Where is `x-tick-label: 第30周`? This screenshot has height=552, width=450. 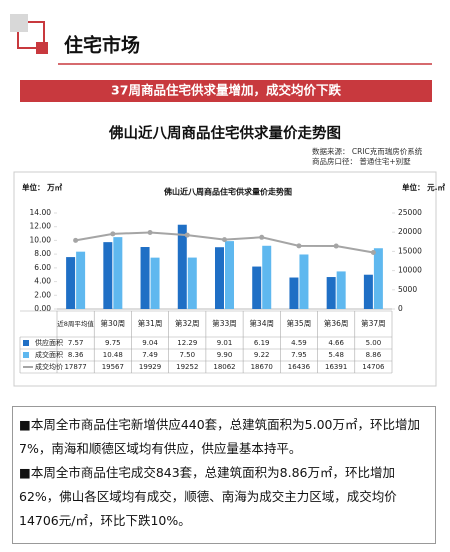
x-tick-label: 第30周 is located at coordinates (113, 323).